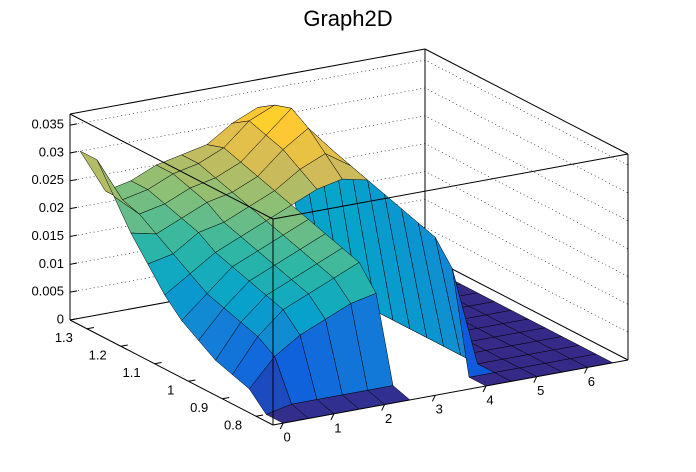  I want to click on z-tick-label: 0.03, so click(51, 151).